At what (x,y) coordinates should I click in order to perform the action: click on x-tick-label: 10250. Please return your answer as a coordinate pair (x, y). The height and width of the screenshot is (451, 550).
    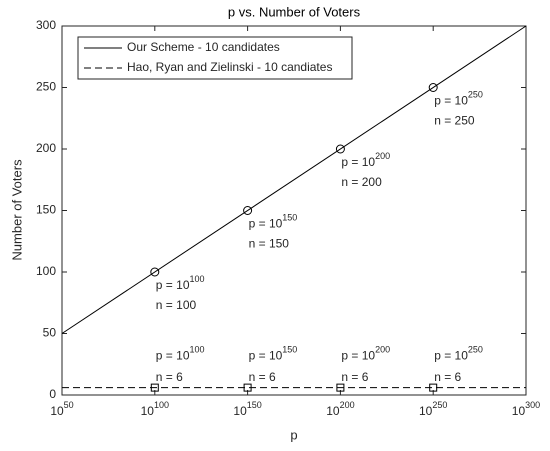
    Looking at the image, I should click on (433, 409).